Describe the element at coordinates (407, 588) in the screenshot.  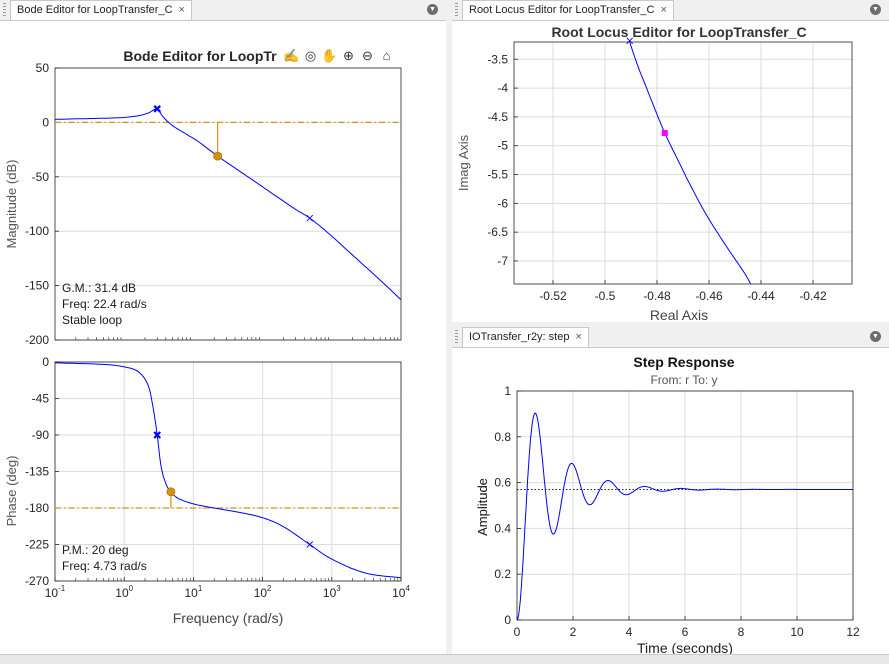
I see `tick-exponent: 4` at that location.